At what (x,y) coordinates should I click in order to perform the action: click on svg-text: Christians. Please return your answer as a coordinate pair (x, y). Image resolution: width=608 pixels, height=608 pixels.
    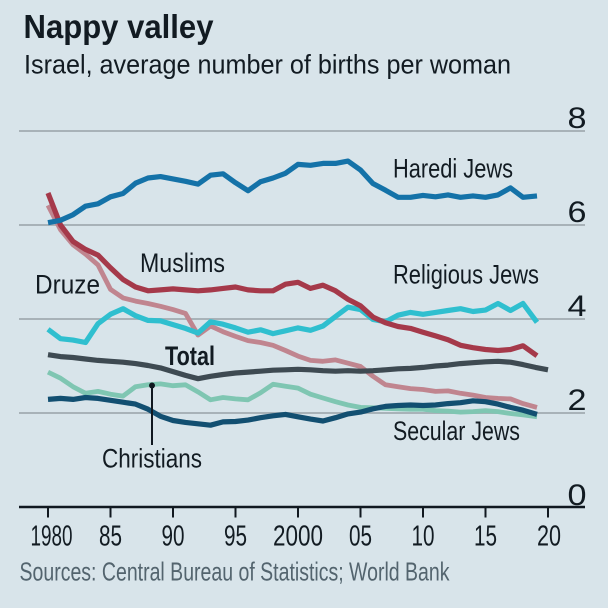
    Looking at the image, I should click on (152, 459).